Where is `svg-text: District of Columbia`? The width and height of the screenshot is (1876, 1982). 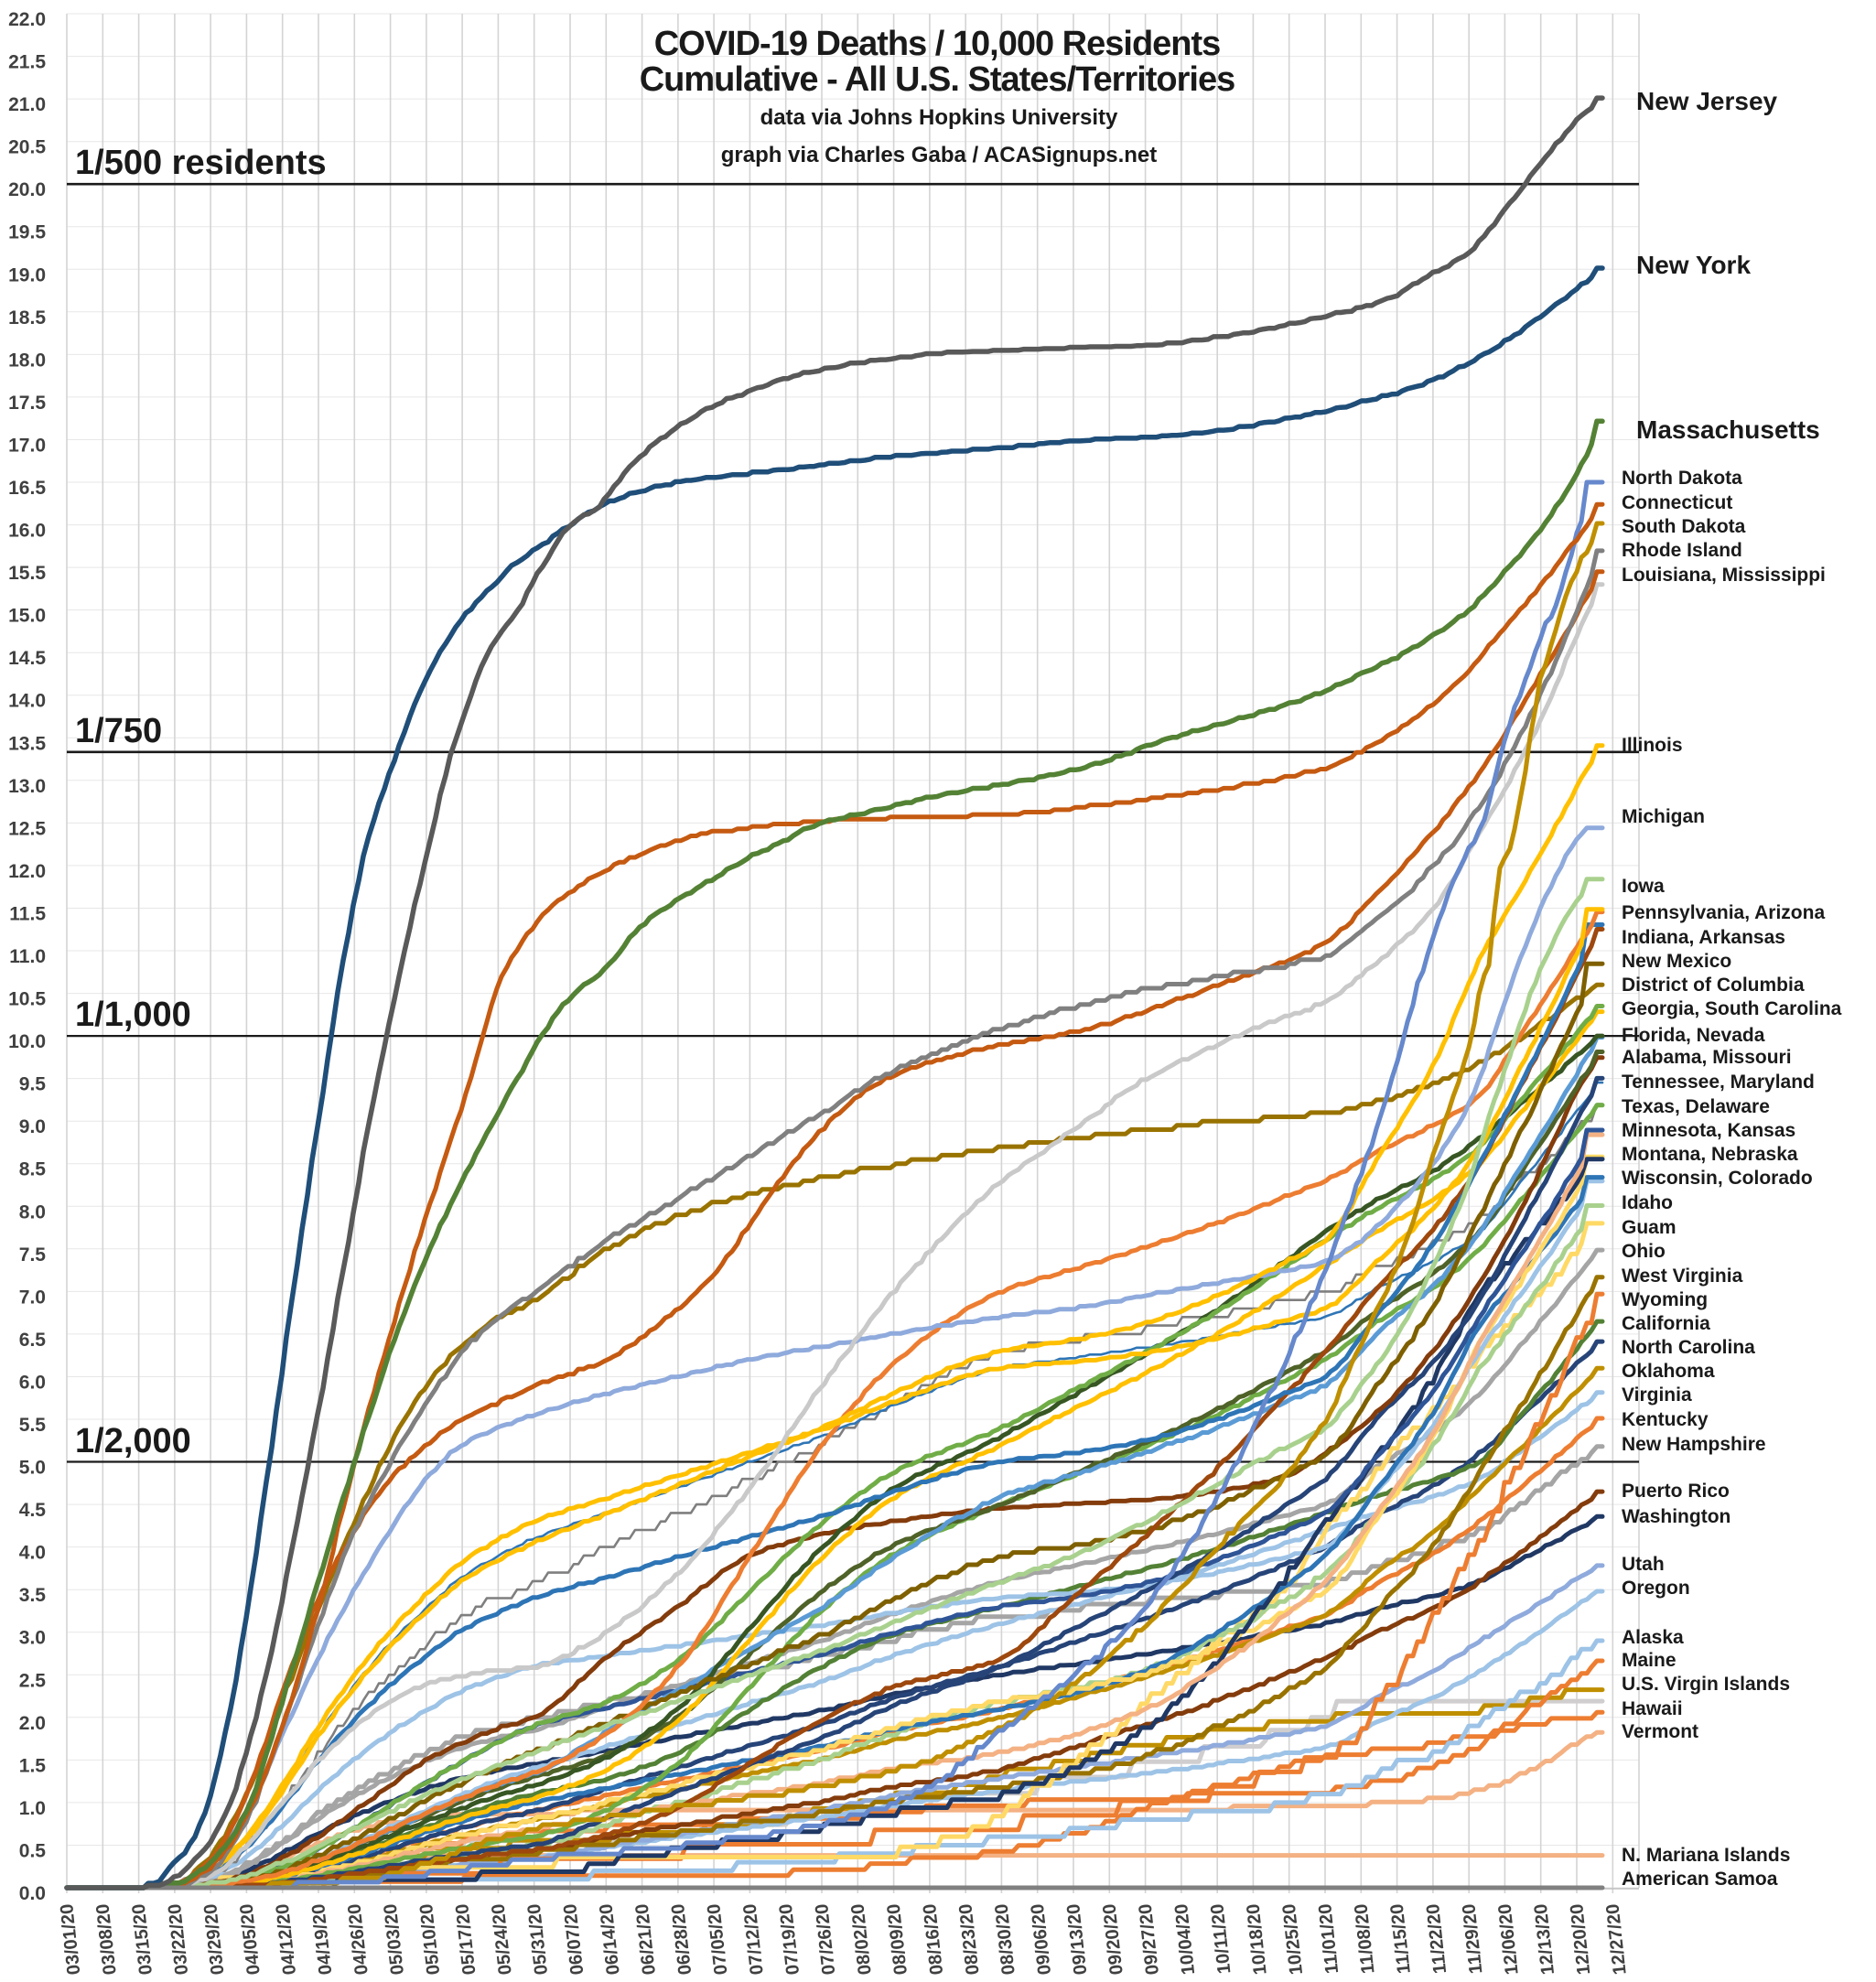
svg-text: District of Columbia is located at coordinates (1714, 985).